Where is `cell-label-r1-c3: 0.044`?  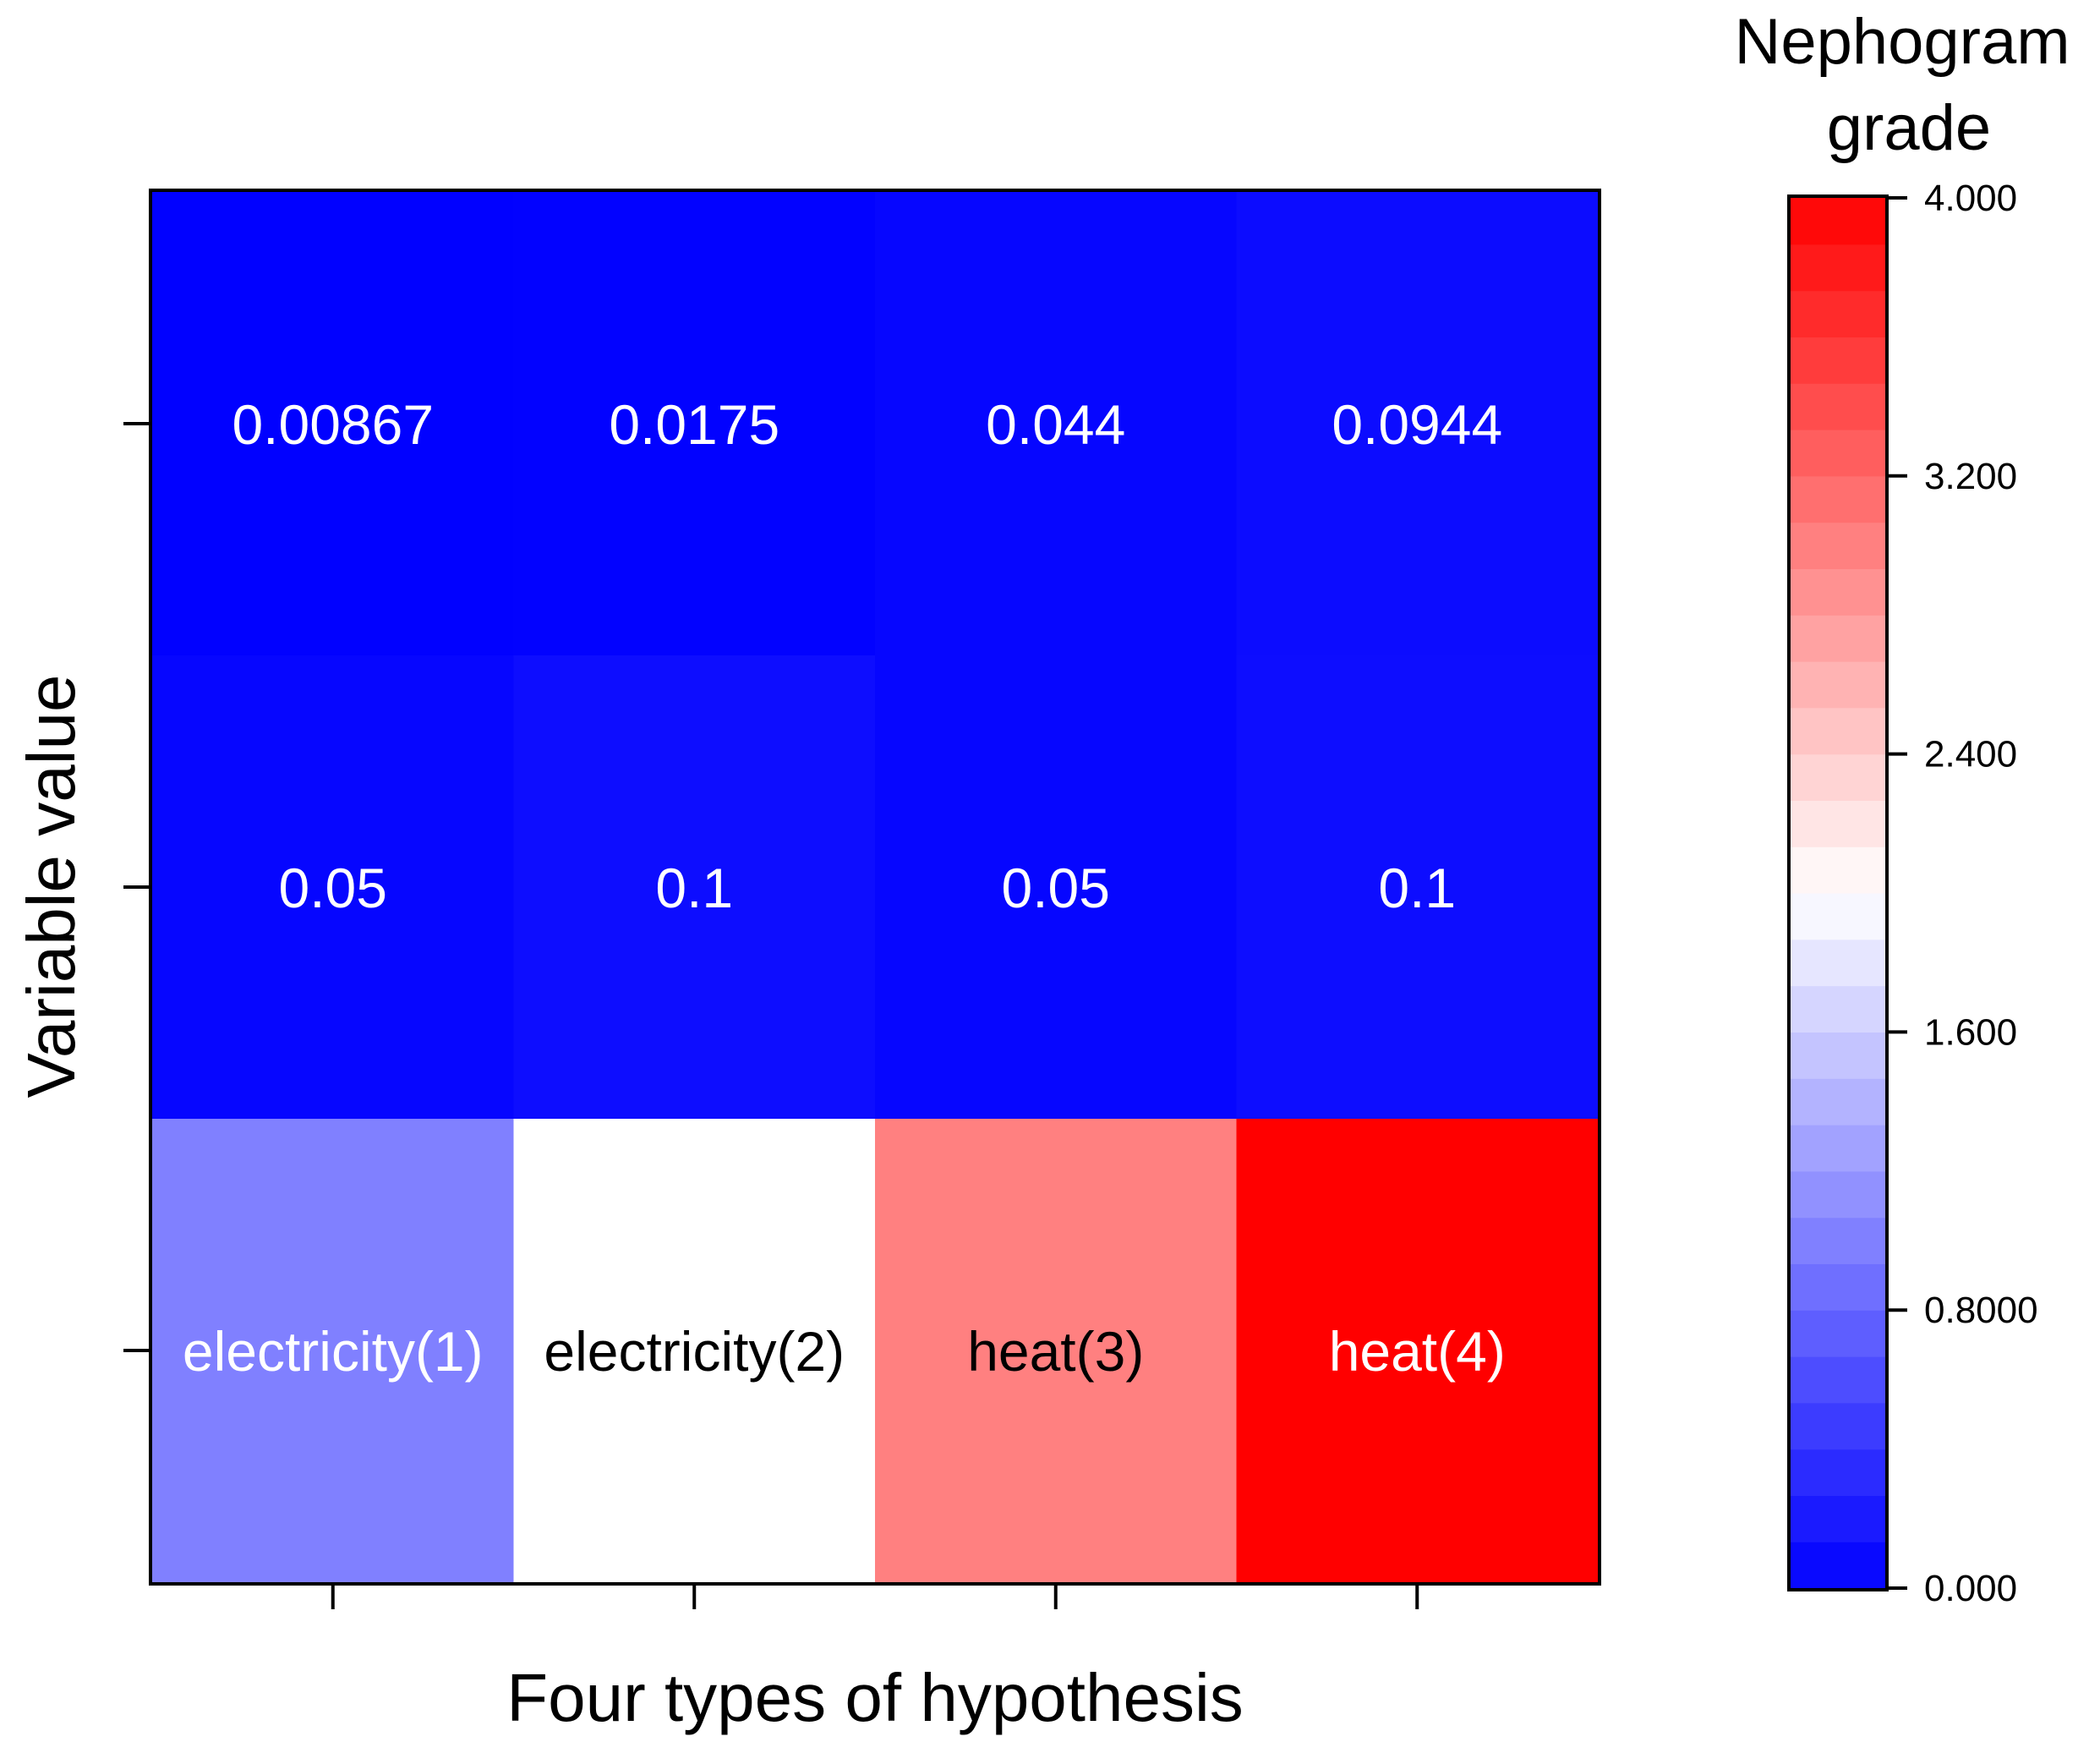
cell-label-r1-c3: 0.044 is located at coordinates (1055, 424).